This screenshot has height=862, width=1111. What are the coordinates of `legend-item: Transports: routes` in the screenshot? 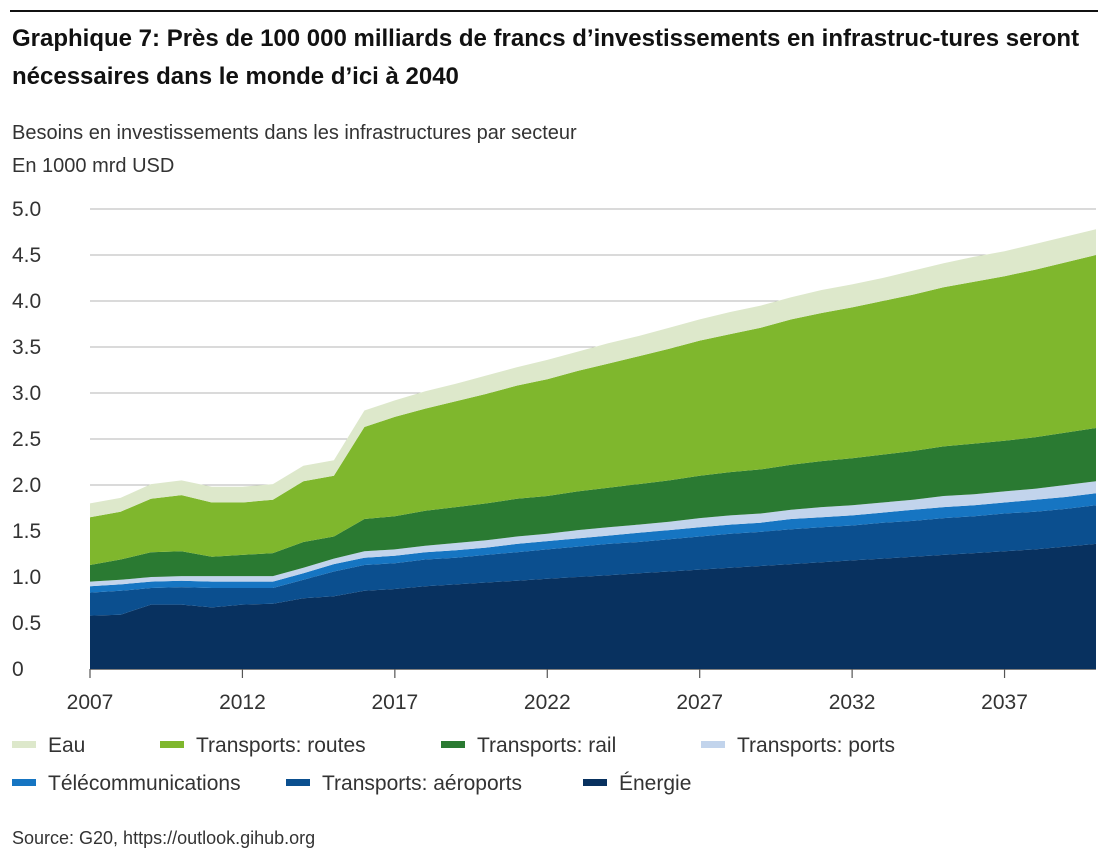 It's located at (263, 746).